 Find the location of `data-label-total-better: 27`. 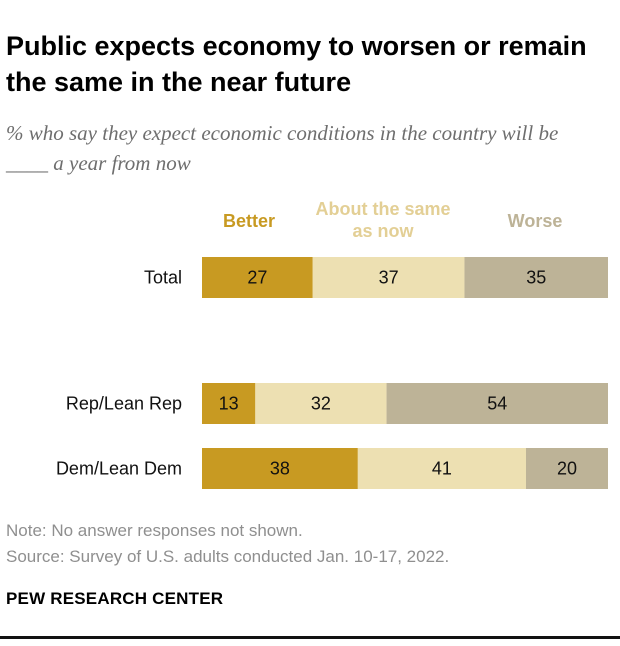

data-label-total-better: 27 is located at coordinates (257, 278).